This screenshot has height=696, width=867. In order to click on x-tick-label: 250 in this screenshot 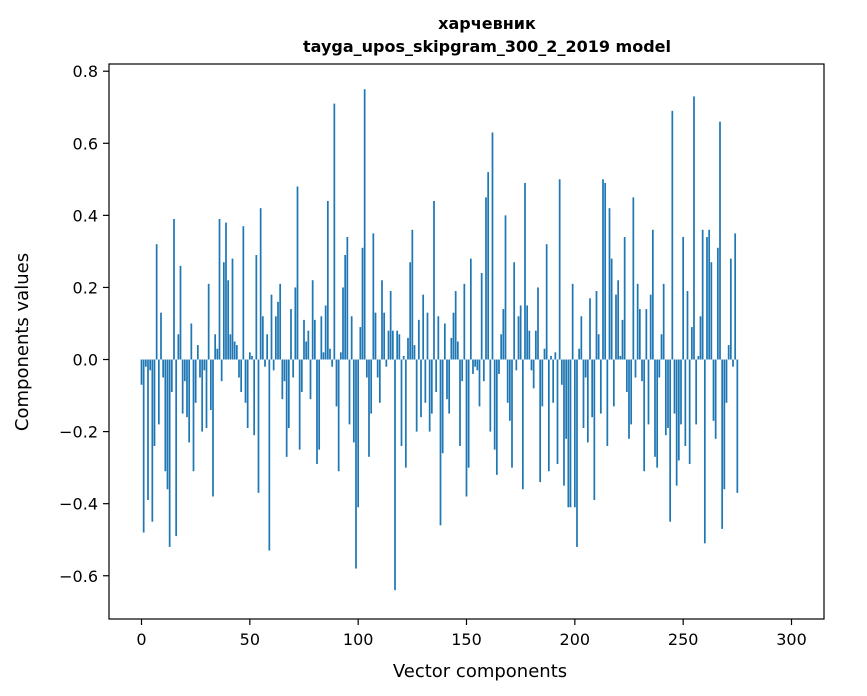, I will do `click(683, 639)`.